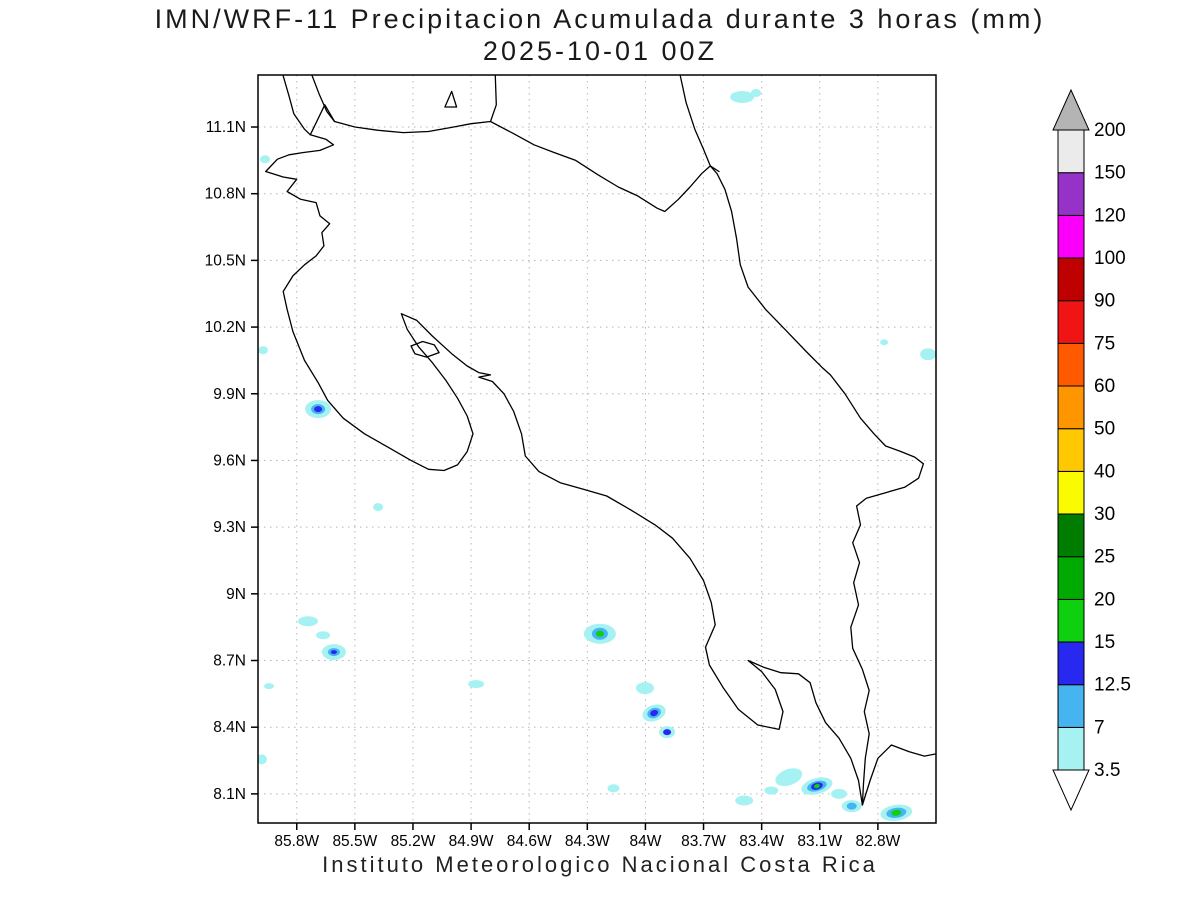 The image size is (1200, 900). I want to click on colorbar-level-label: 20, so click(1104, 599).